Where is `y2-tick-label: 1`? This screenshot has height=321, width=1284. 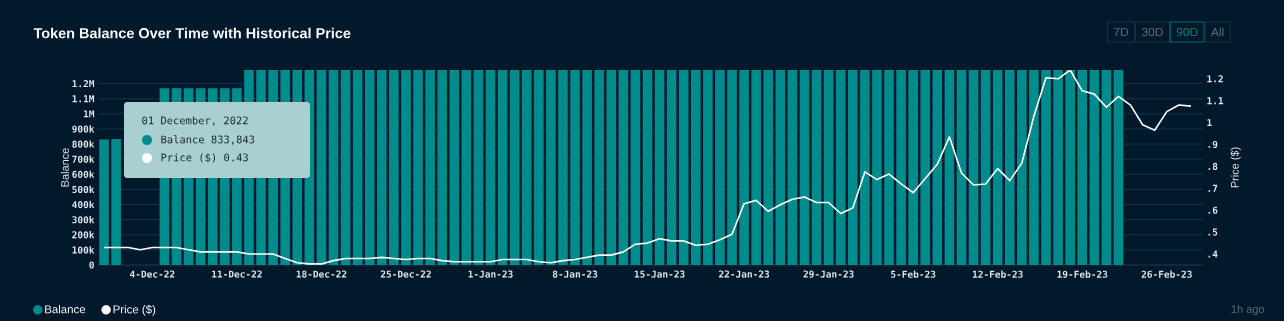 y2-tick-label: 1 is located at coordinates (1209, 123).